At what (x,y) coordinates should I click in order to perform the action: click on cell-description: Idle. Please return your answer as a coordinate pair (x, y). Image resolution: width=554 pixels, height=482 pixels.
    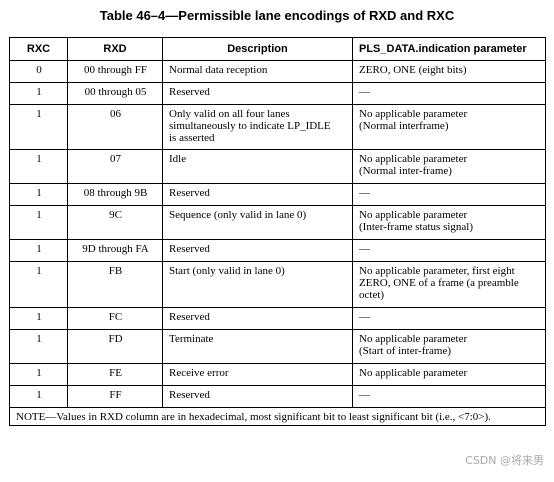
    Looking at the image, I should click on (257, 166).